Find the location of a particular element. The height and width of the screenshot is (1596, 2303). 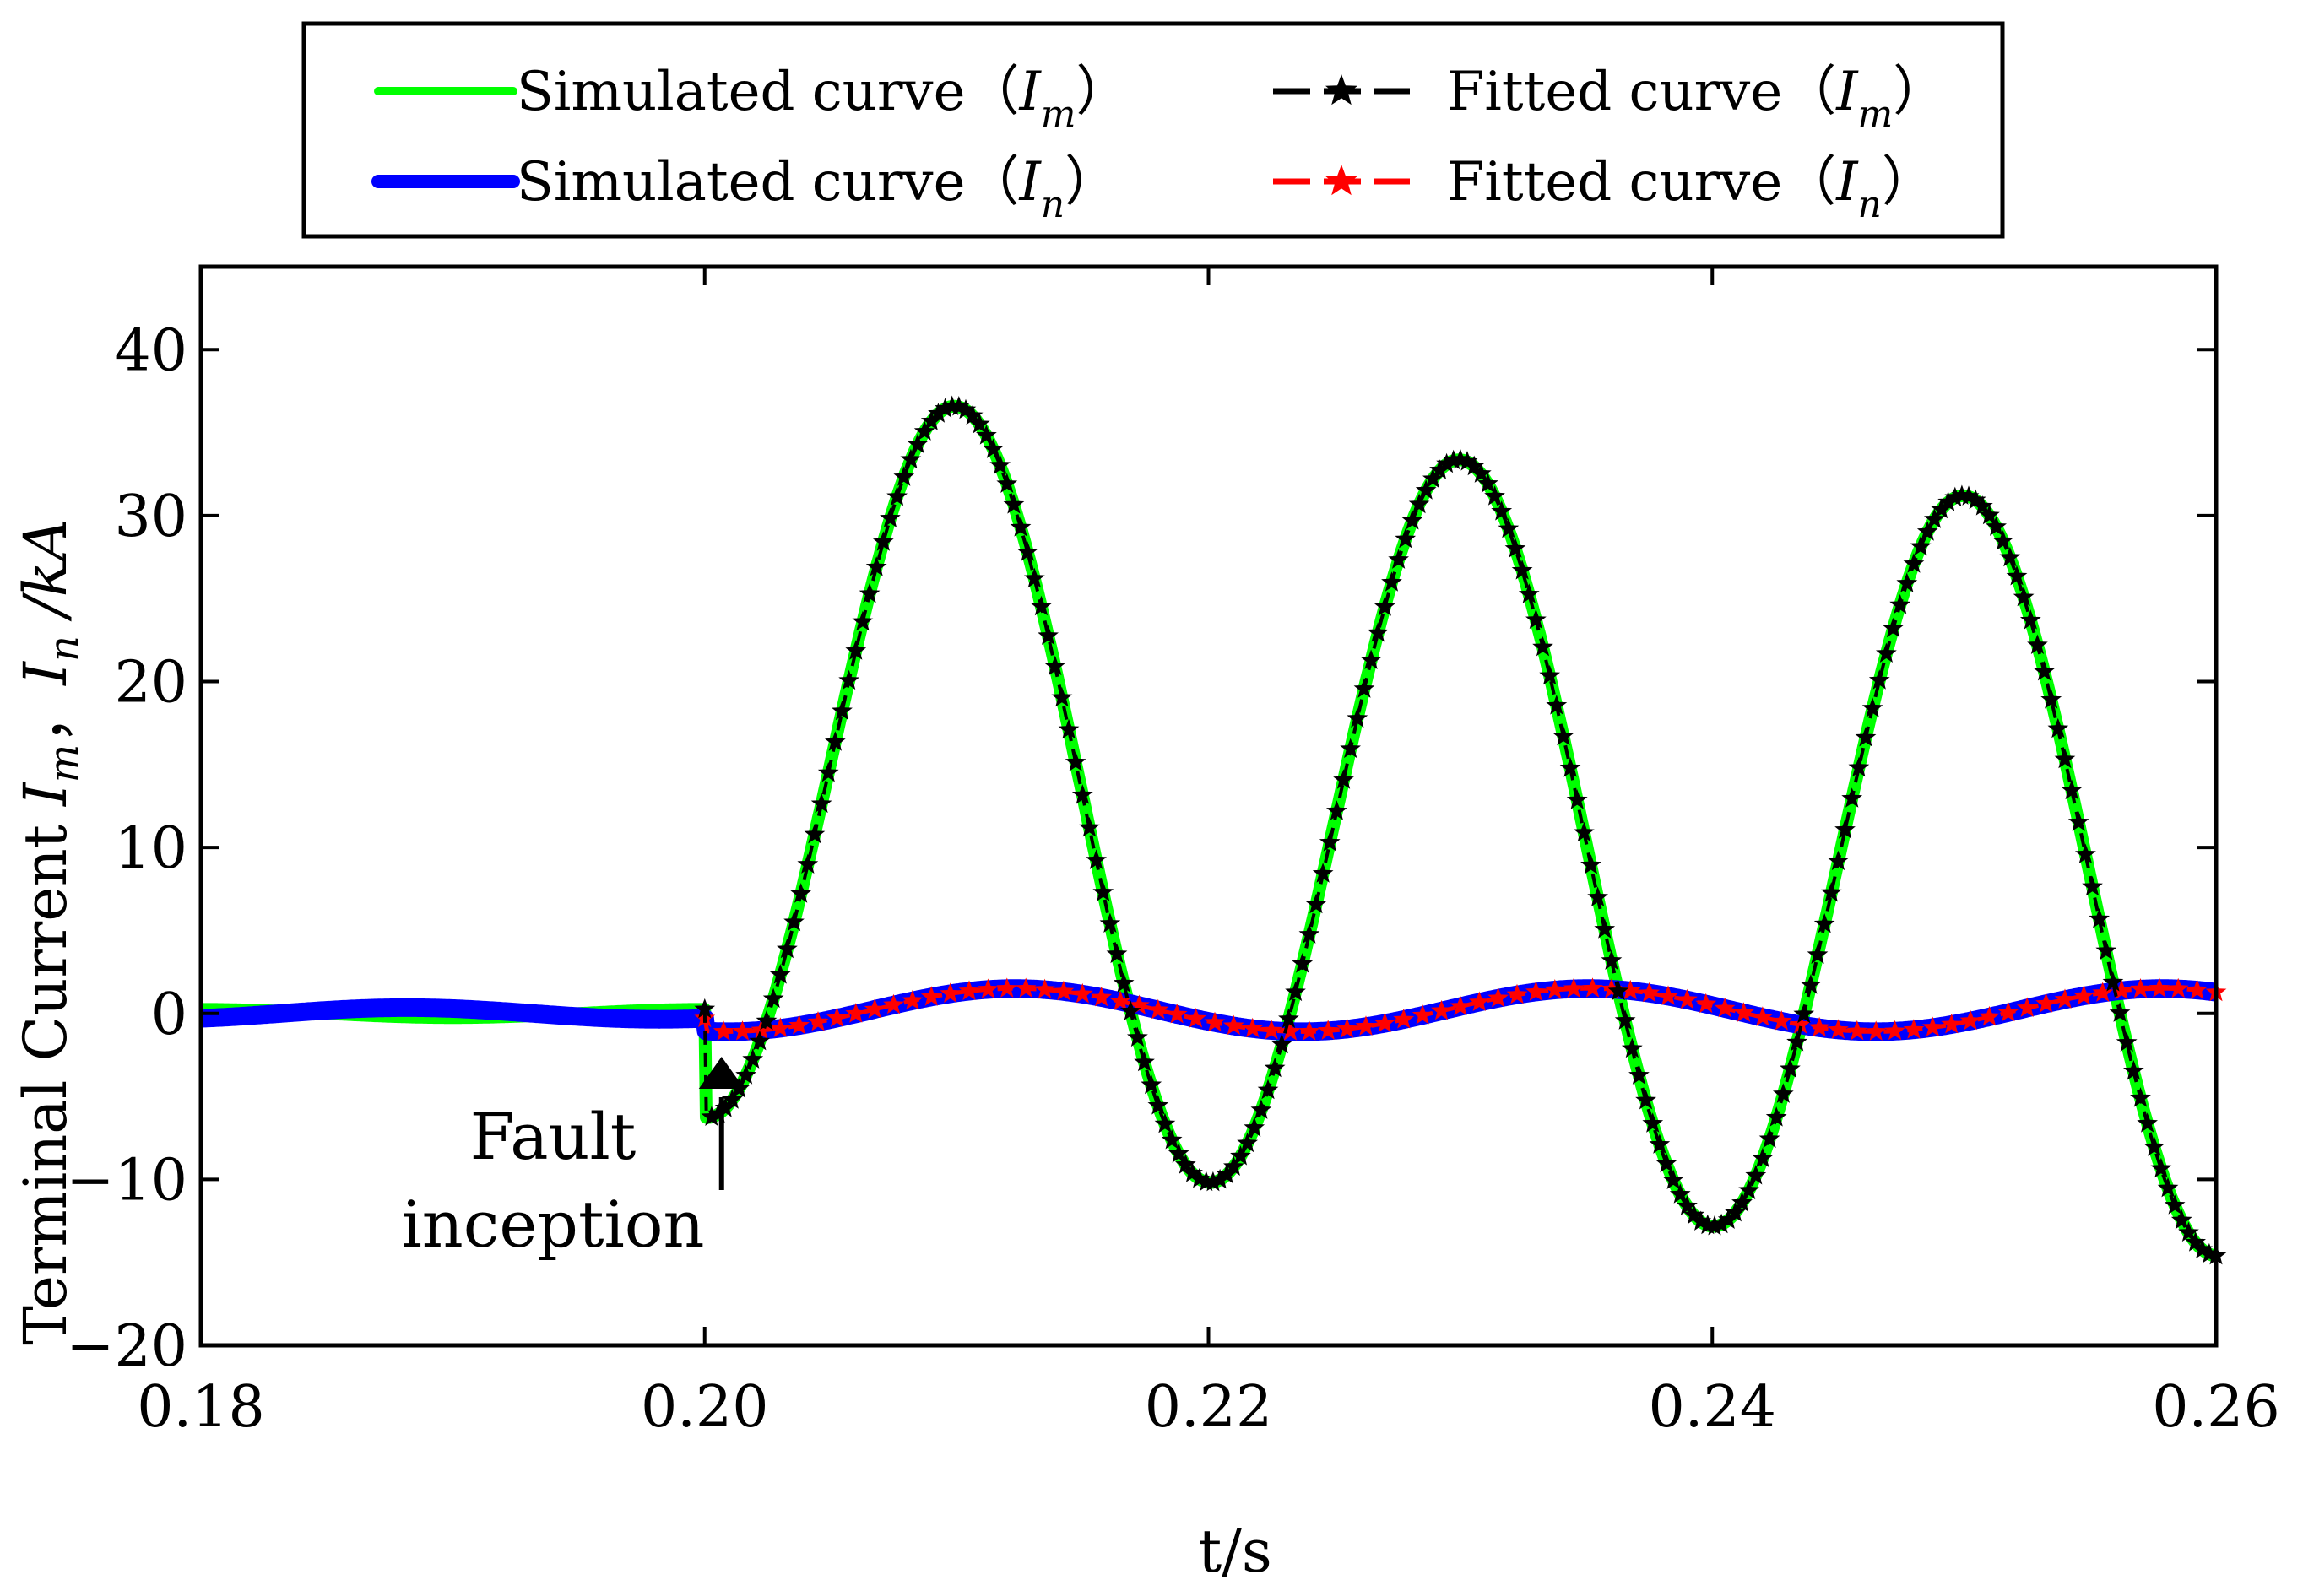

x-tick-label: 0.22 is located at coordinates (1208, 1407).